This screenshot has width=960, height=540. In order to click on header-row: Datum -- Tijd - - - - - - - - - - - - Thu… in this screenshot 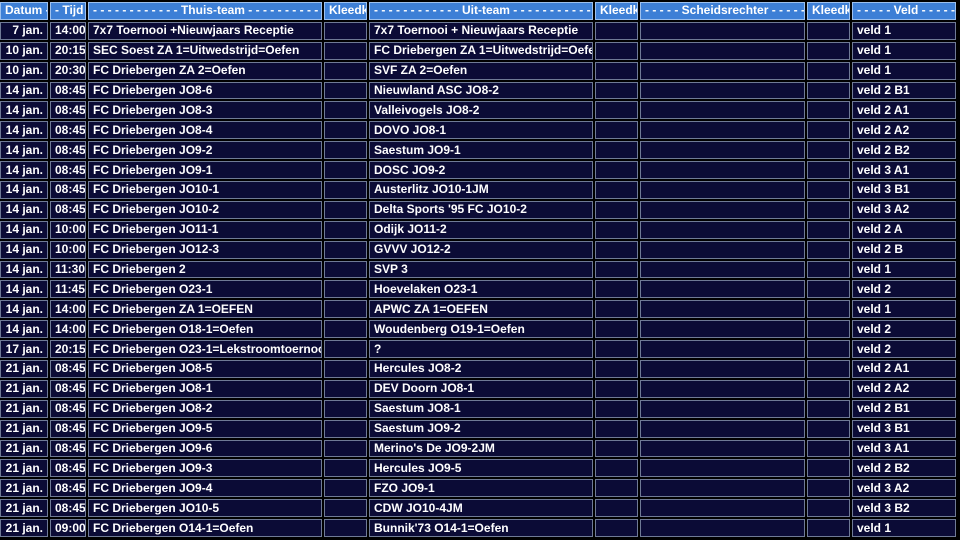, I will do `click(478, 11)`.